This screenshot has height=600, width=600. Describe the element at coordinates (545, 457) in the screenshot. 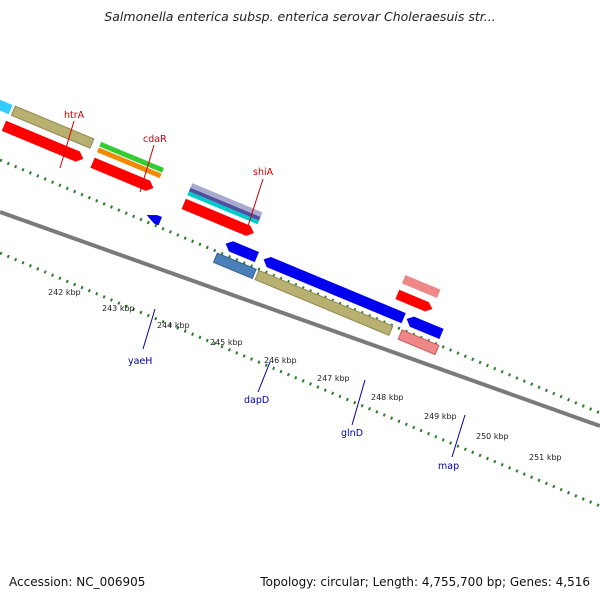

I see `scale-tick-251: 251 kbp` at that location.